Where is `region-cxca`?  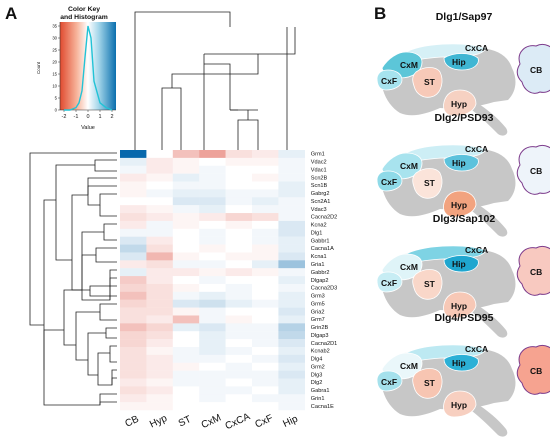 region-cxca is located at coordinates (445, 255).